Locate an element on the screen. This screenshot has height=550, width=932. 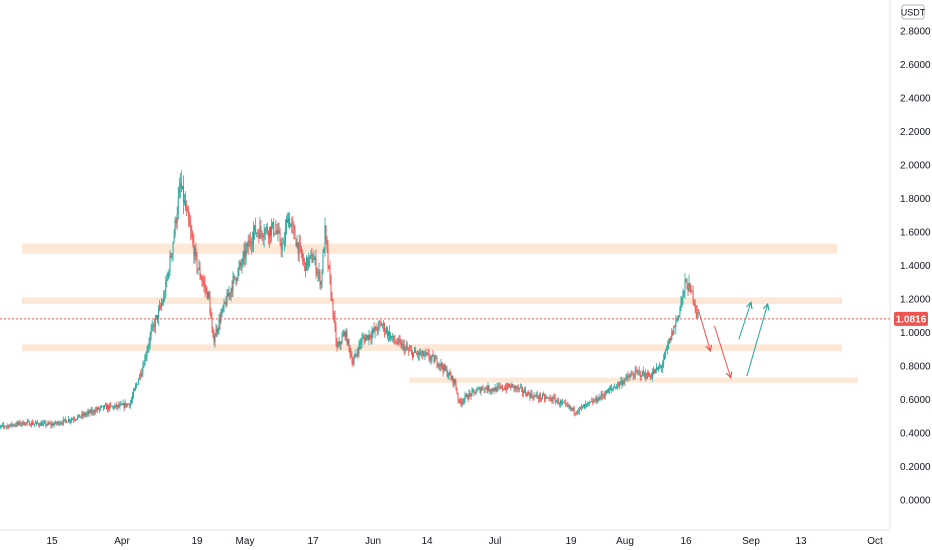
currency-badge: USDT is located at coordinates (913, 12).